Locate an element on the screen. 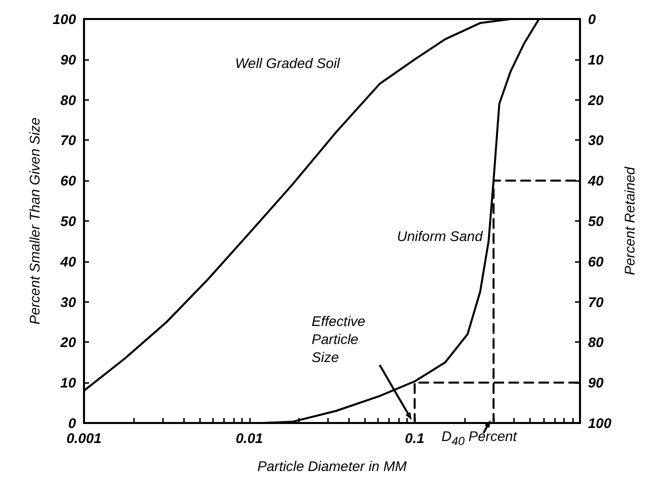 The image size is (651, 486). y2-tick-label: 50 is located at coordinates (596, 221).